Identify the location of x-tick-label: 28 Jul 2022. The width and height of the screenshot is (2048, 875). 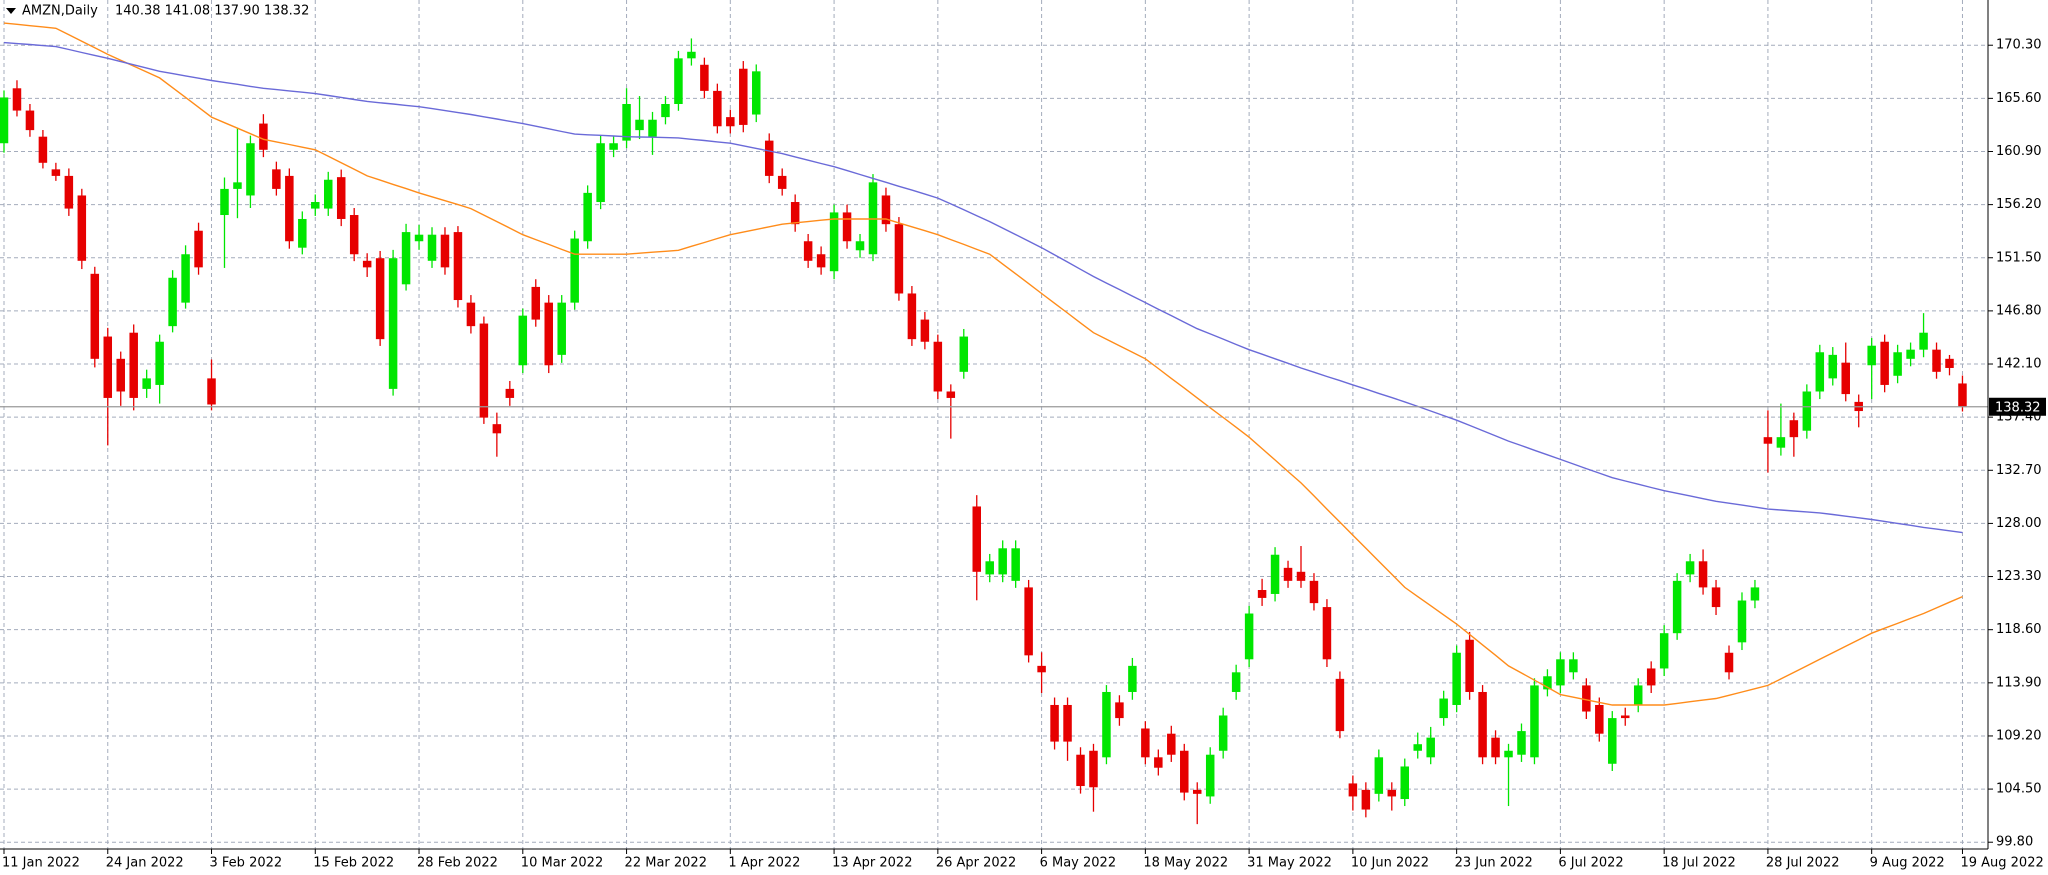
(1803, 863).